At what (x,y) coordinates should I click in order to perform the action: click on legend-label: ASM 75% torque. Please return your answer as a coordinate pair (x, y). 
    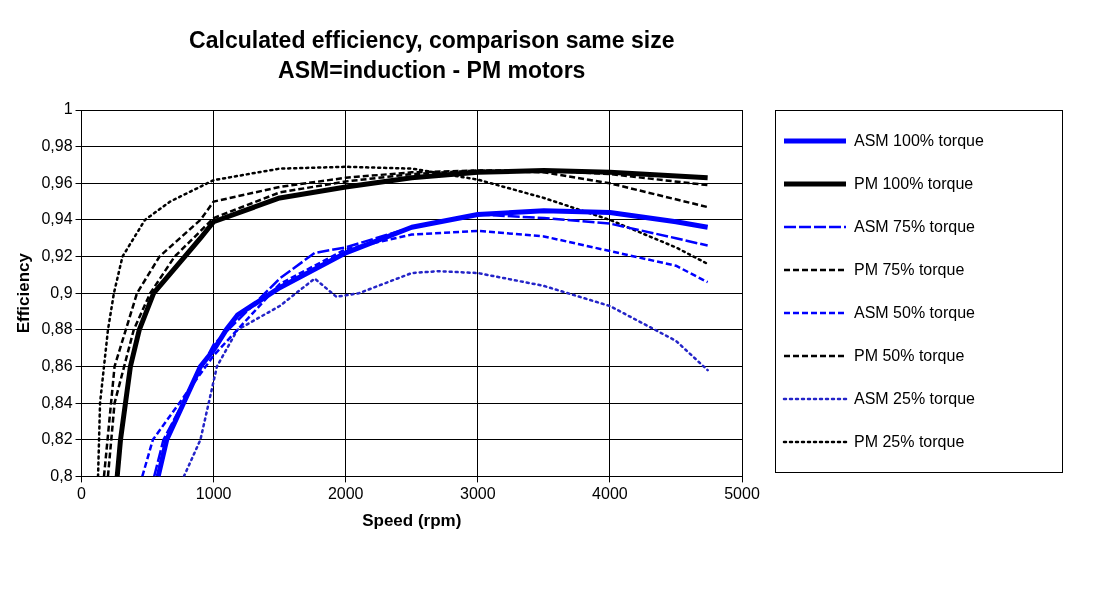
    Looking at the image, I should click on (914, 226).